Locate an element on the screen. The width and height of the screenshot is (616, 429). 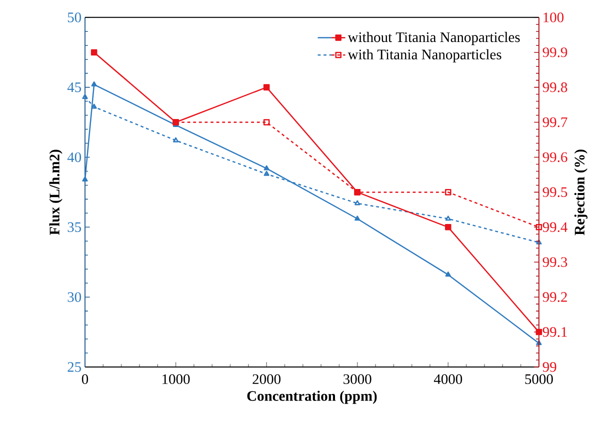
x-tick-label: 4000 is located at coordinates (448, 379).